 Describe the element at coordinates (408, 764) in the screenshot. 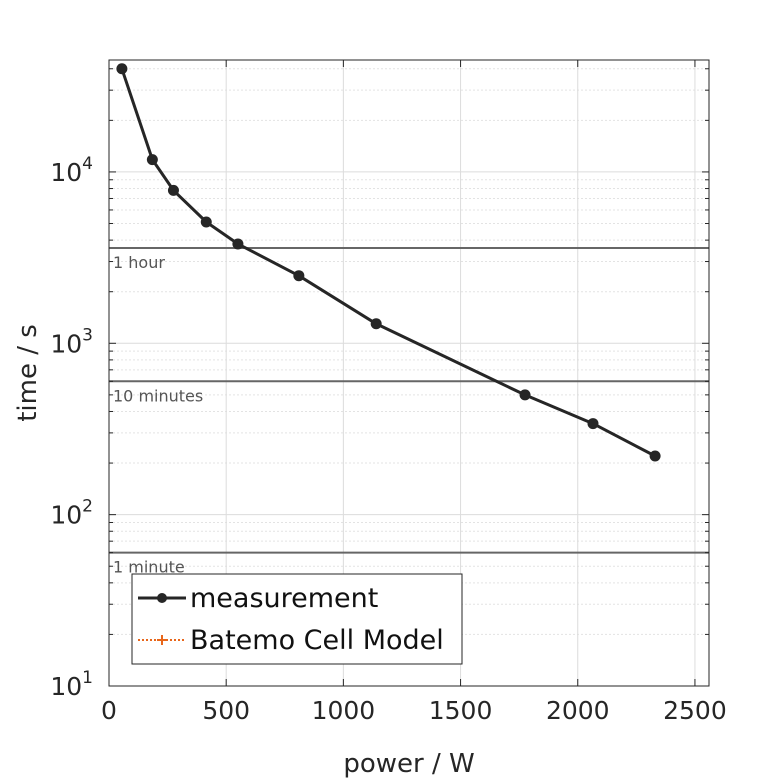

I see `x-axis-label: power / W` at that location.